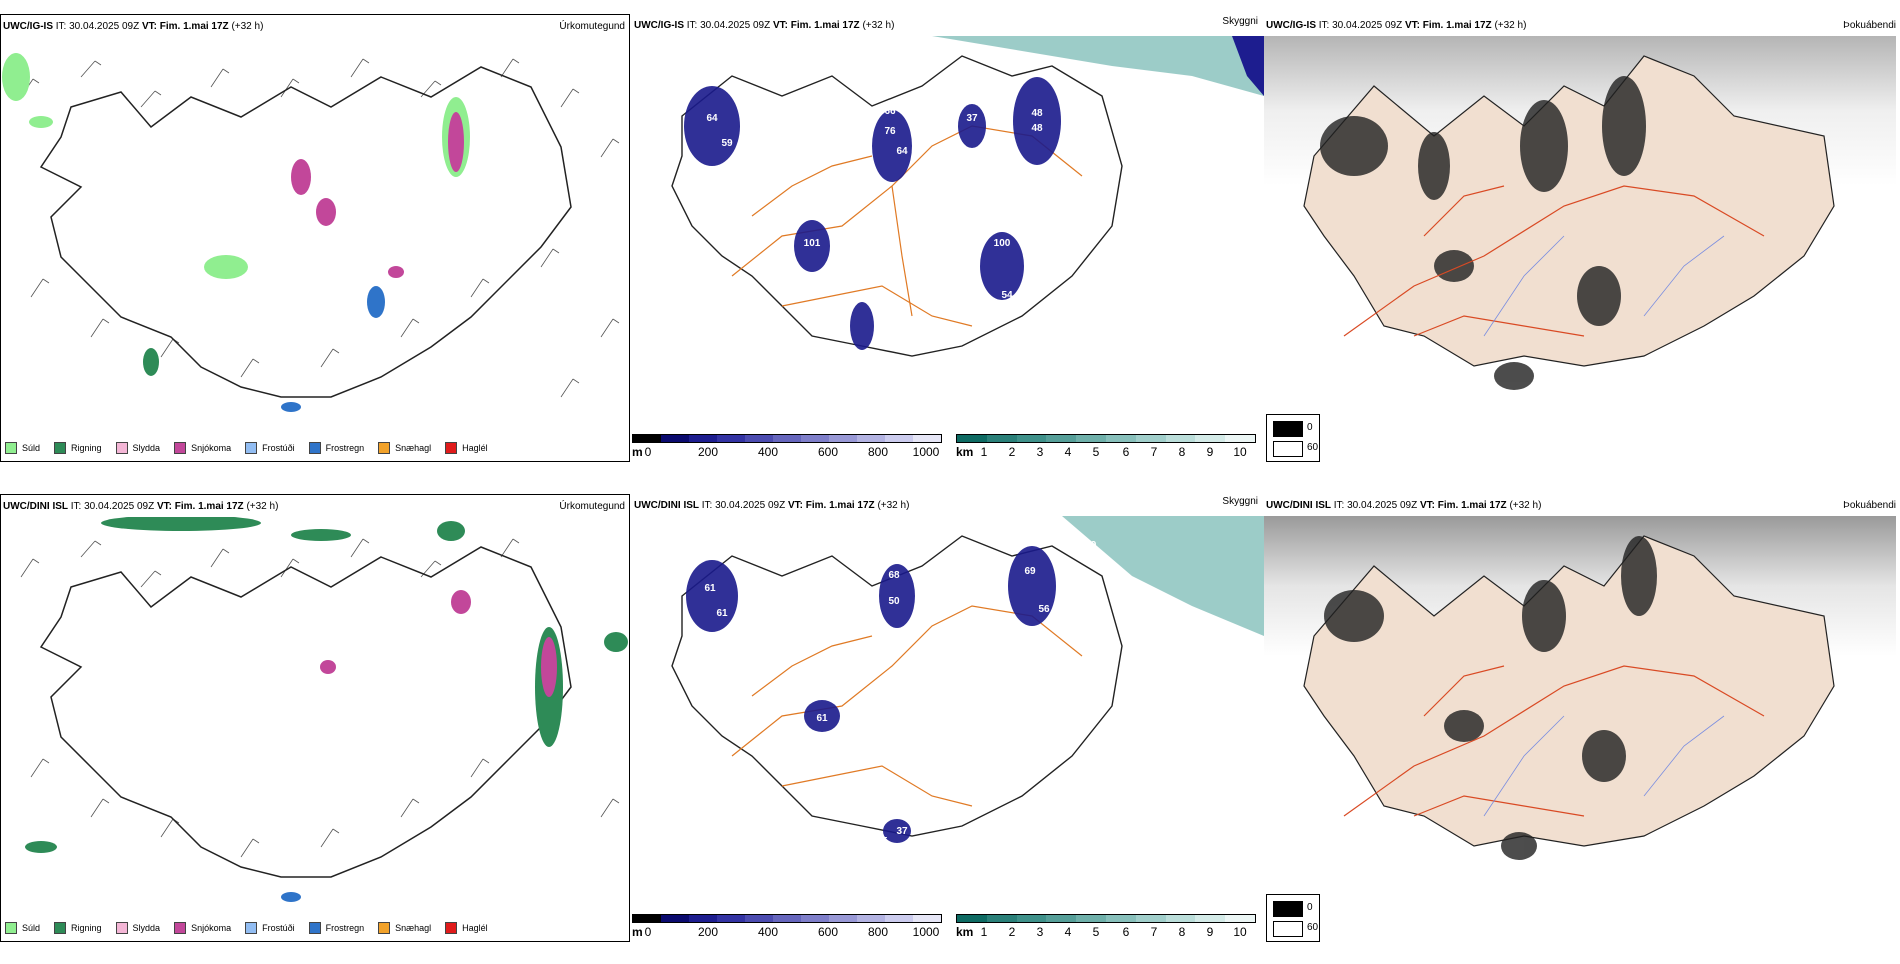 This screenshot has width=1900, height=964. Describe the element at coordinates (768, 932) in the screenshot. I see `cloud-base-tick: 400` at that location.